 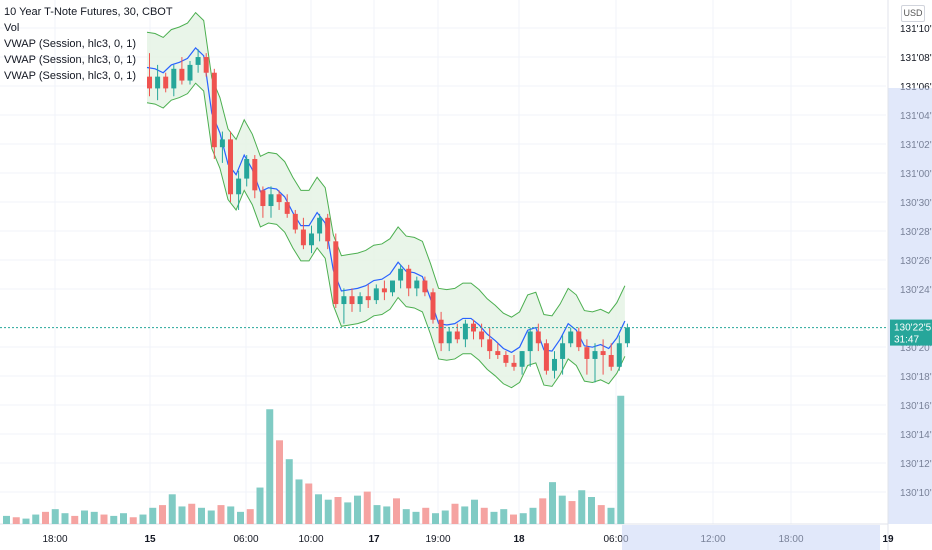 I want to click on legend-vwap-2: VWAP (Session, hlc3, 0, 1), so click(x=70, y=60).